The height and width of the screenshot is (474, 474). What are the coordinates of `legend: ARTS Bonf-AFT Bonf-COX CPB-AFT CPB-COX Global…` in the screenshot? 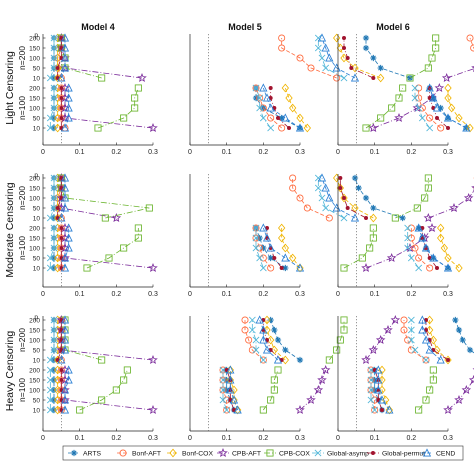 It's located at (263, 453).